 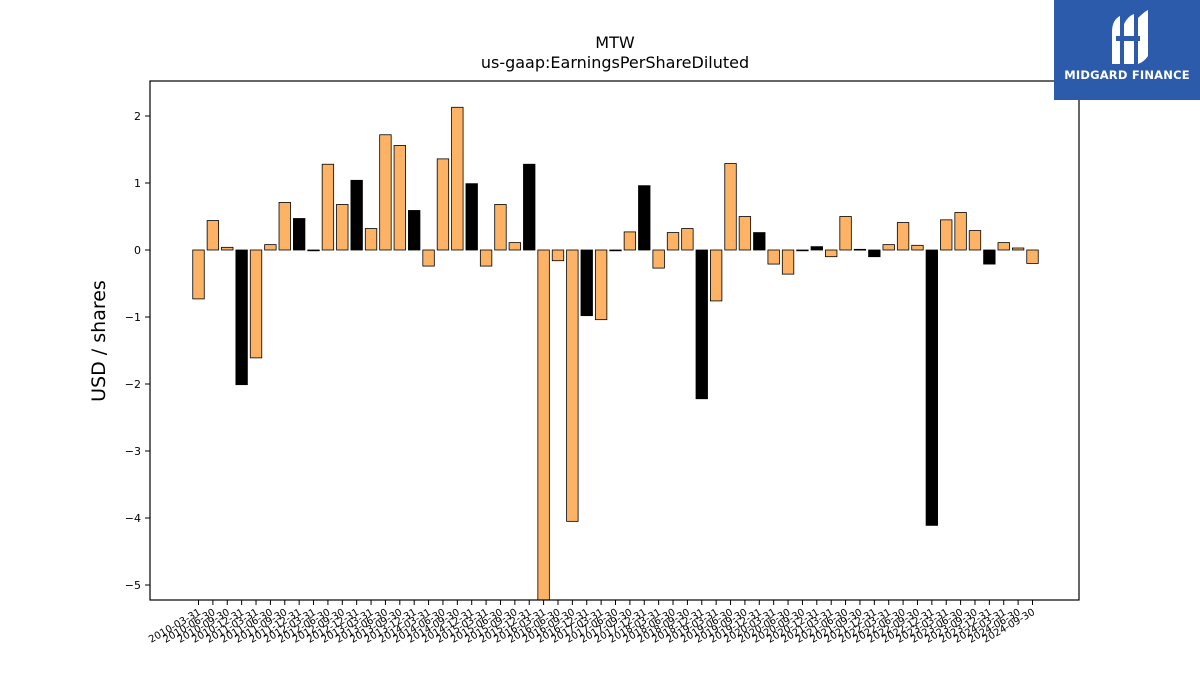 What do you see at coordinates (137, 183) in the screenshot?
I see `y-tick-label: 1` at bounding box center [137, 183].